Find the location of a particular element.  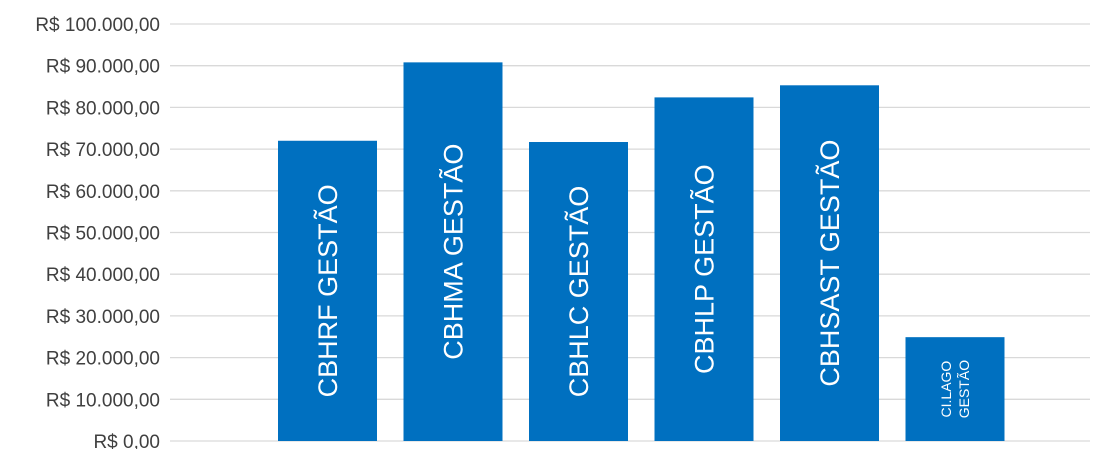

bar-label: CBHLC GESTÃO is located at coordinates (578, 292).